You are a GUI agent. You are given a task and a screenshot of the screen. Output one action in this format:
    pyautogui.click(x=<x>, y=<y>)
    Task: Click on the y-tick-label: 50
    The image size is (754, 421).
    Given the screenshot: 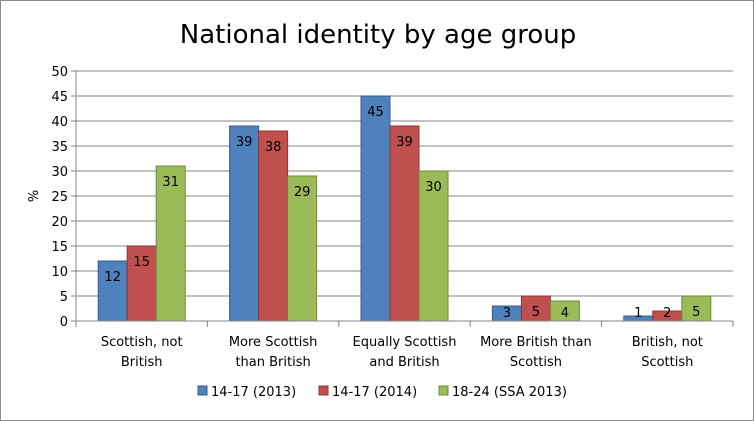 What is the action you would take?
    pyautogui.click(x=59, y=72)
    